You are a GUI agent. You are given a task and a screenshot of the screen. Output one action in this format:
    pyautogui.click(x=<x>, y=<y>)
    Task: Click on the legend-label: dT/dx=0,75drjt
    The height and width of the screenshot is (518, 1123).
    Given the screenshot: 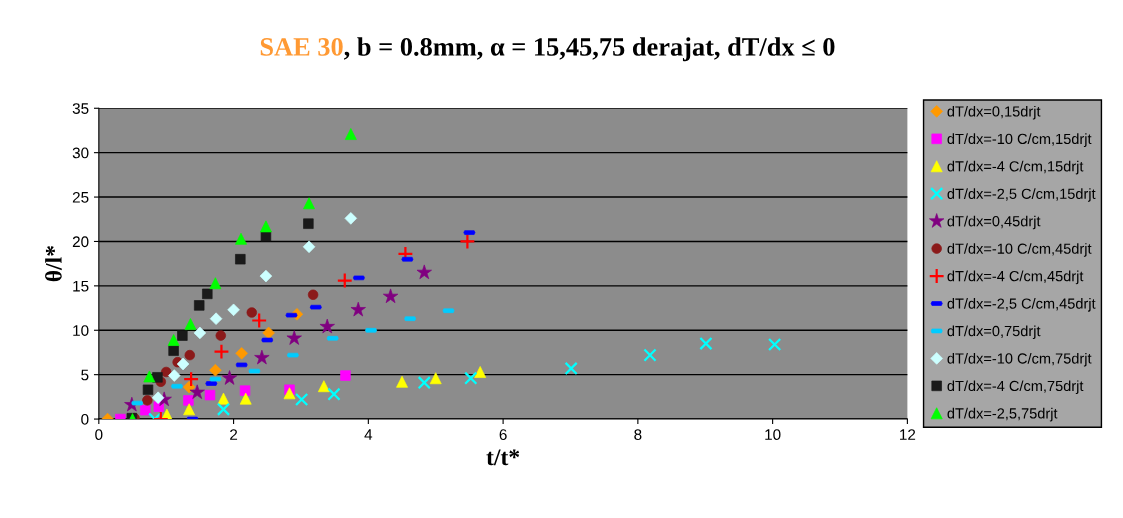 What is the action you would take?
    pyautogui.click(x=994, y=332)
    